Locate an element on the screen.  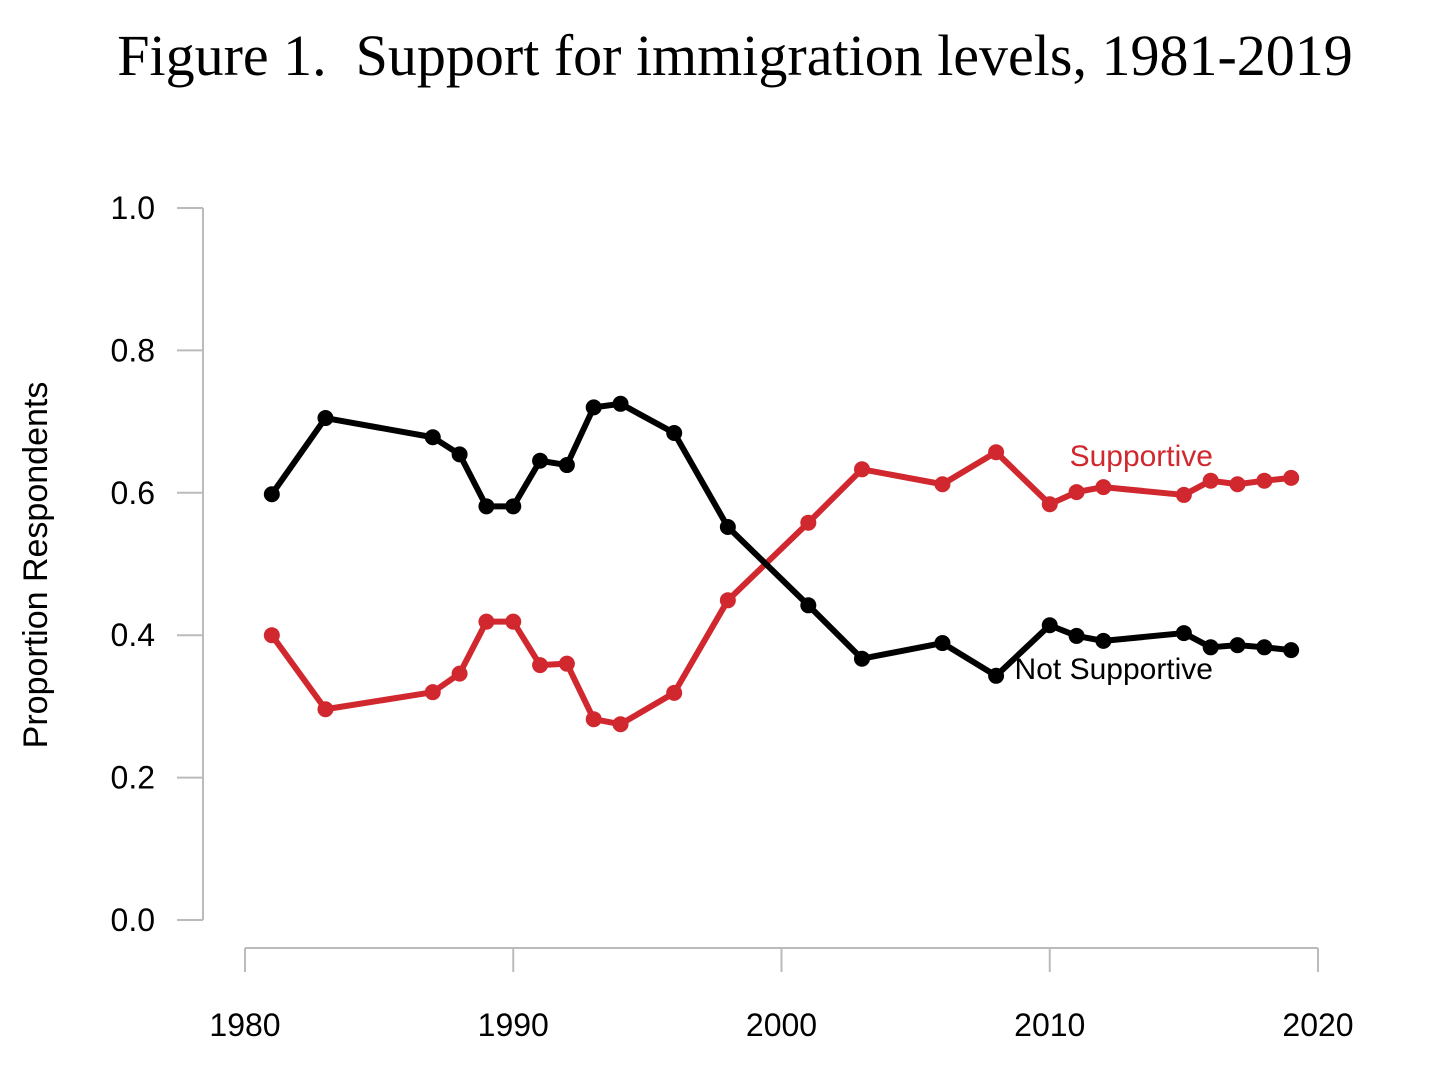
series-label-not-supportive: Not Supportive is located at coordinates (1114, 669).